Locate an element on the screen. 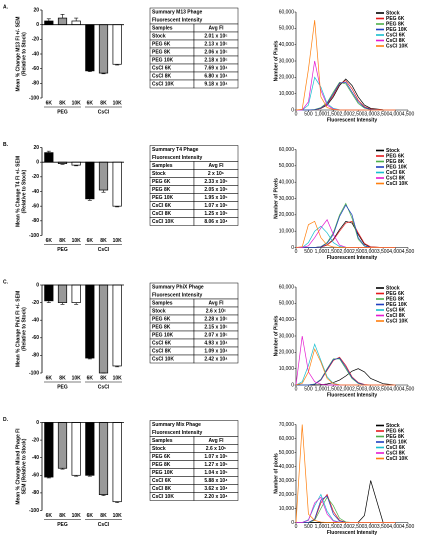  legend-label: CsCl 6K is located at coordinates (396, 448).